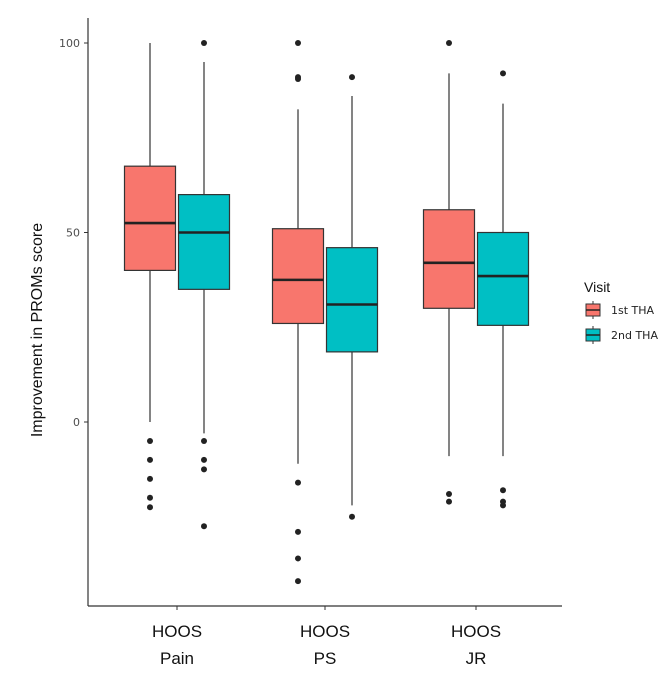  Describe the element at coordinates (634, 335) in the screenshot. I see `legend-label: 2nd THA` at that location.